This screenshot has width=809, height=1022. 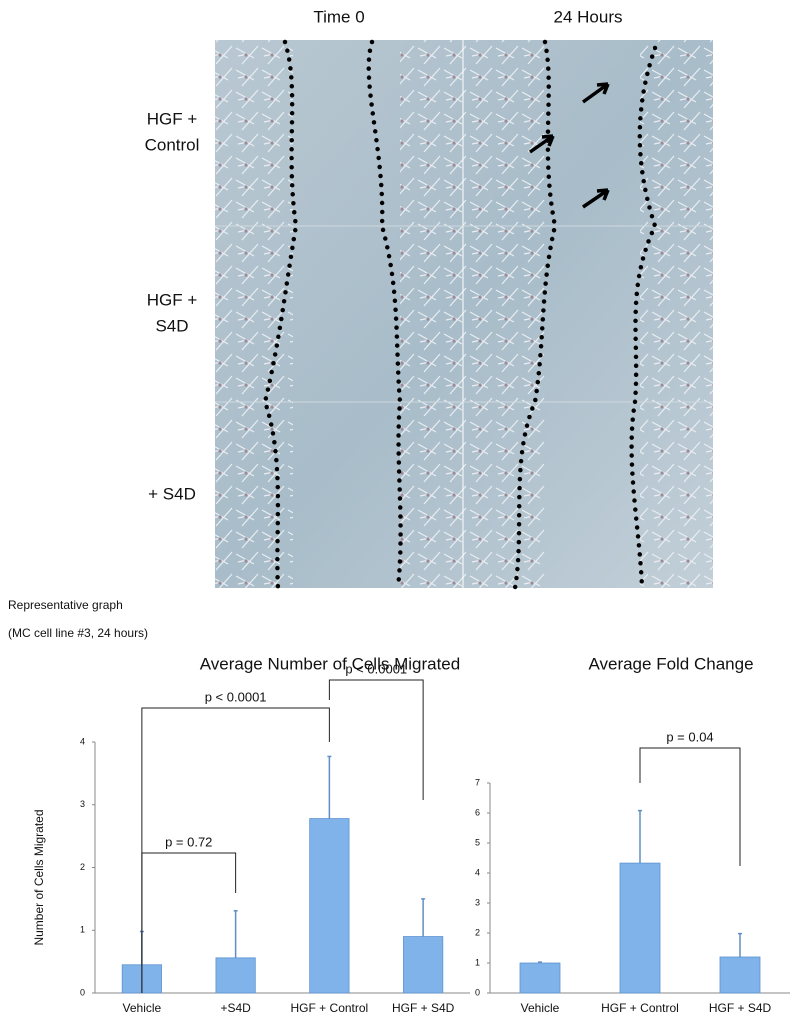 I want to click on row-label: + S4D, so click(x=172, y=493).